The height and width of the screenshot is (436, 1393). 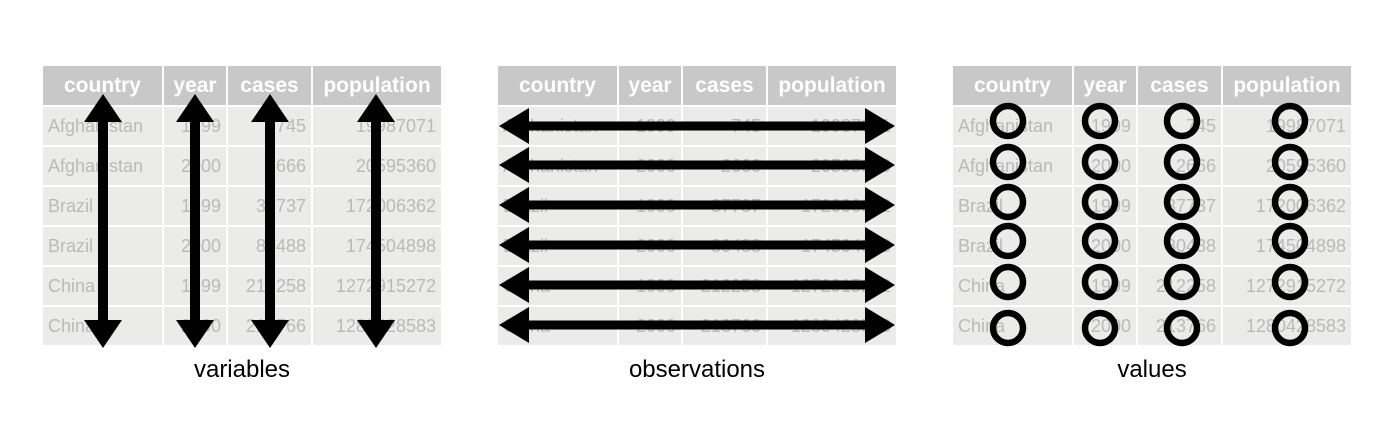 What do you see at coordinates (697, 369) in the screenshot?
I see `observations-caption: observations` at bounding box center [697, 369].